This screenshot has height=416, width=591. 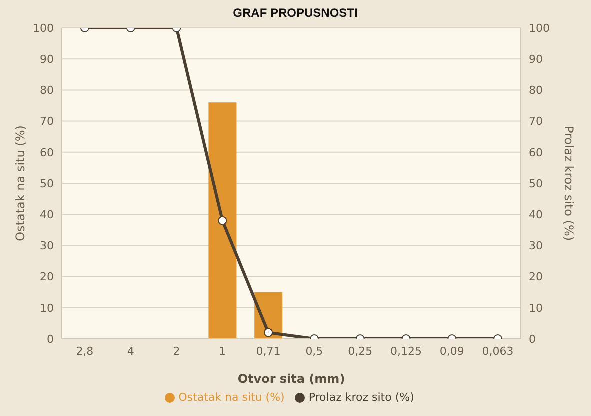 I want to click on y-tick-label: 80, so click(x=47, y=91).